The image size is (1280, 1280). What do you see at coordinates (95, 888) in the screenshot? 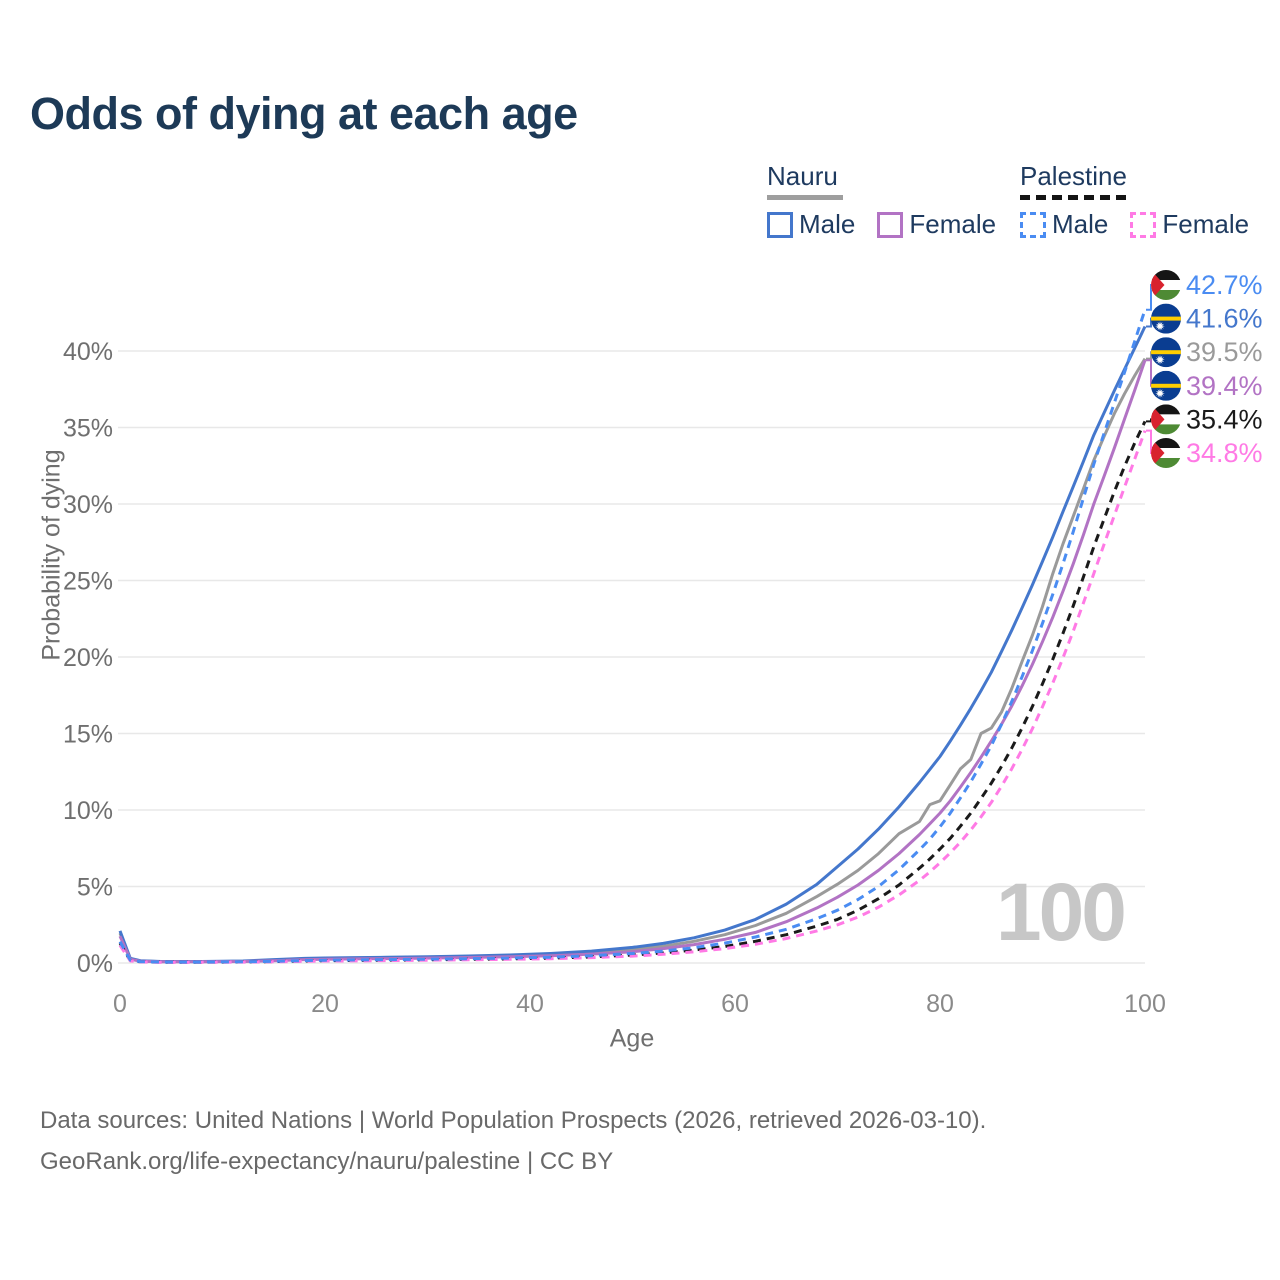
I see `y-tick-label: 5%` at bounding box center [95, 888].